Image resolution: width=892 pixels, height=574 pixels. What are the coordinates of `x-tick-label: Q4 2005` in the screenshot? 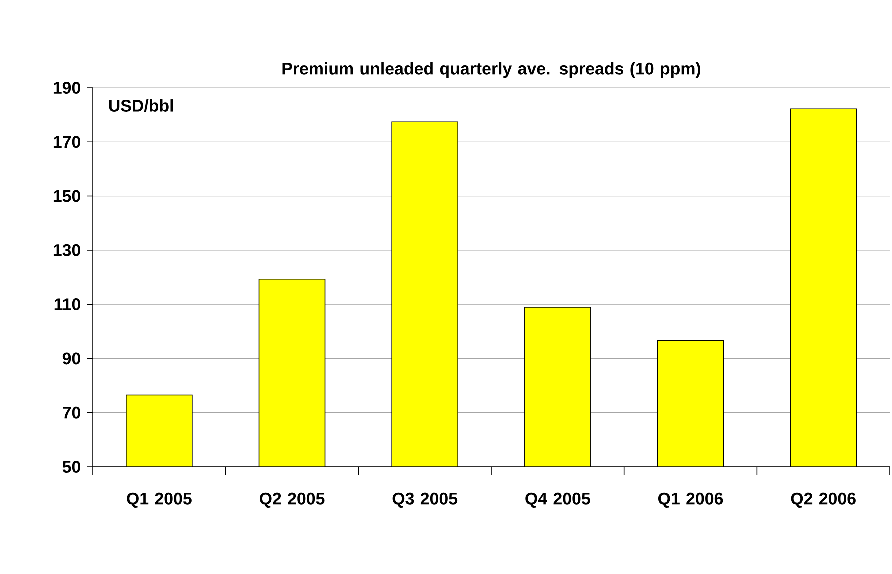 It's located at (558, 500).